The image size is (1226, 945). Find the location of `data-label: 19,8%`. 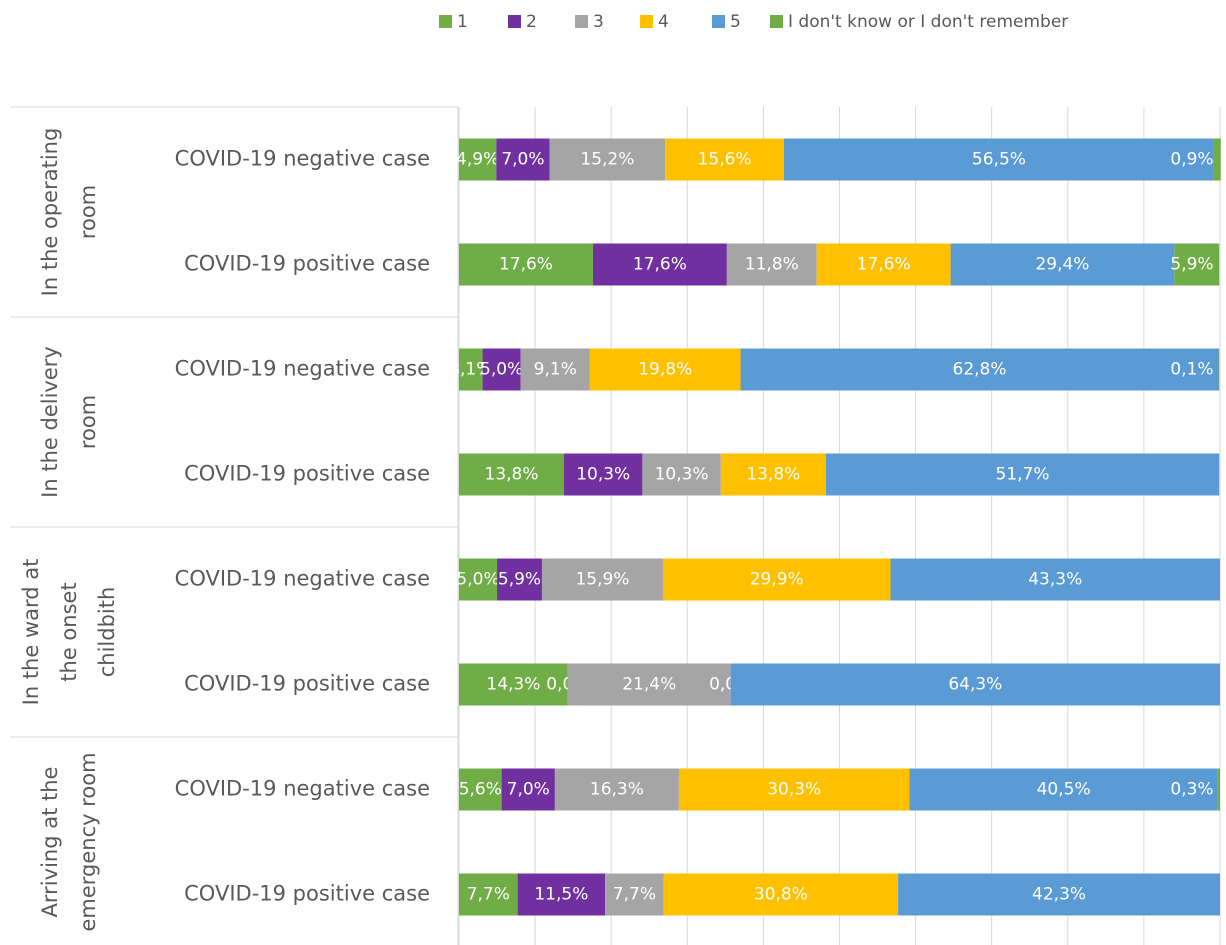

data-label: 19,8% is located at coordinates (665, 370).